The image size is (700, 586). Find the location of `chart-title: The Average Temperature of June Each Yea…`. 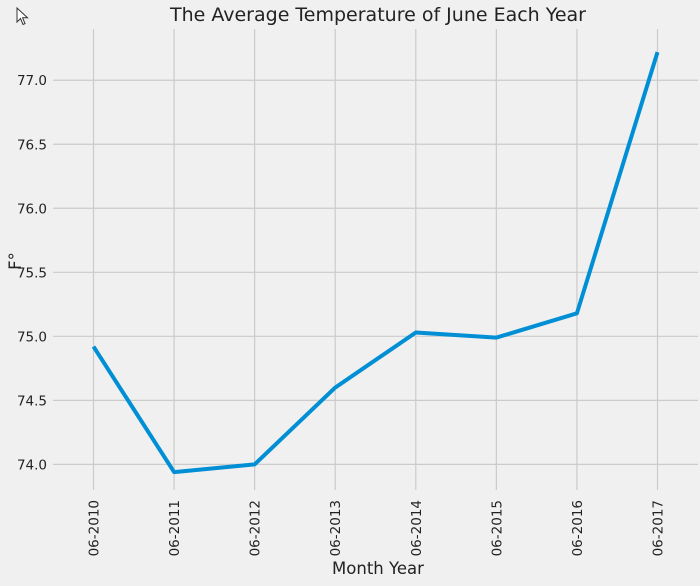

chart-title: The Average Temperature of June Each Yea… is located at coordinates (377, 15).